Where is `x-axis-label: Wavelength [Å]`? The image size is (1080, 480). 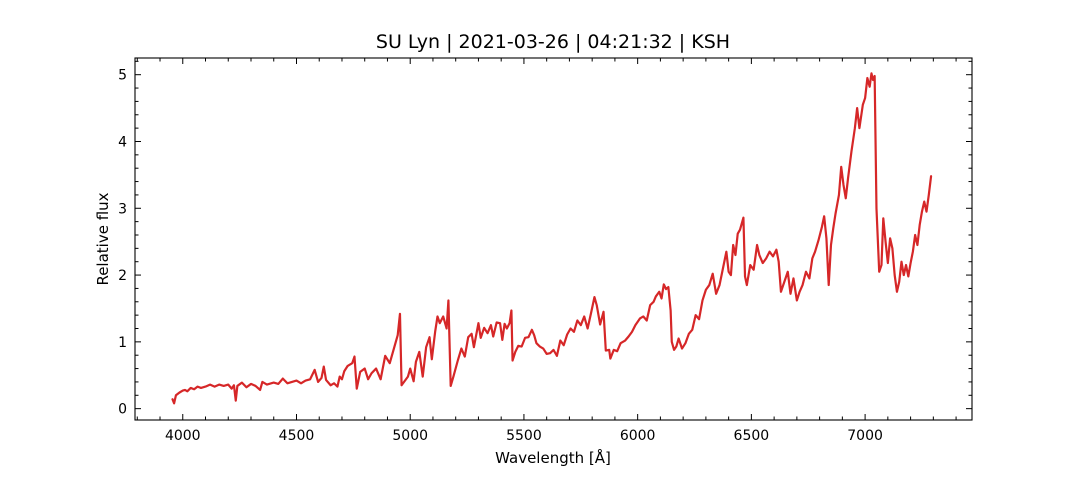 x-axis-label: Wavelength [Å] is located at coordinates (553, 457).